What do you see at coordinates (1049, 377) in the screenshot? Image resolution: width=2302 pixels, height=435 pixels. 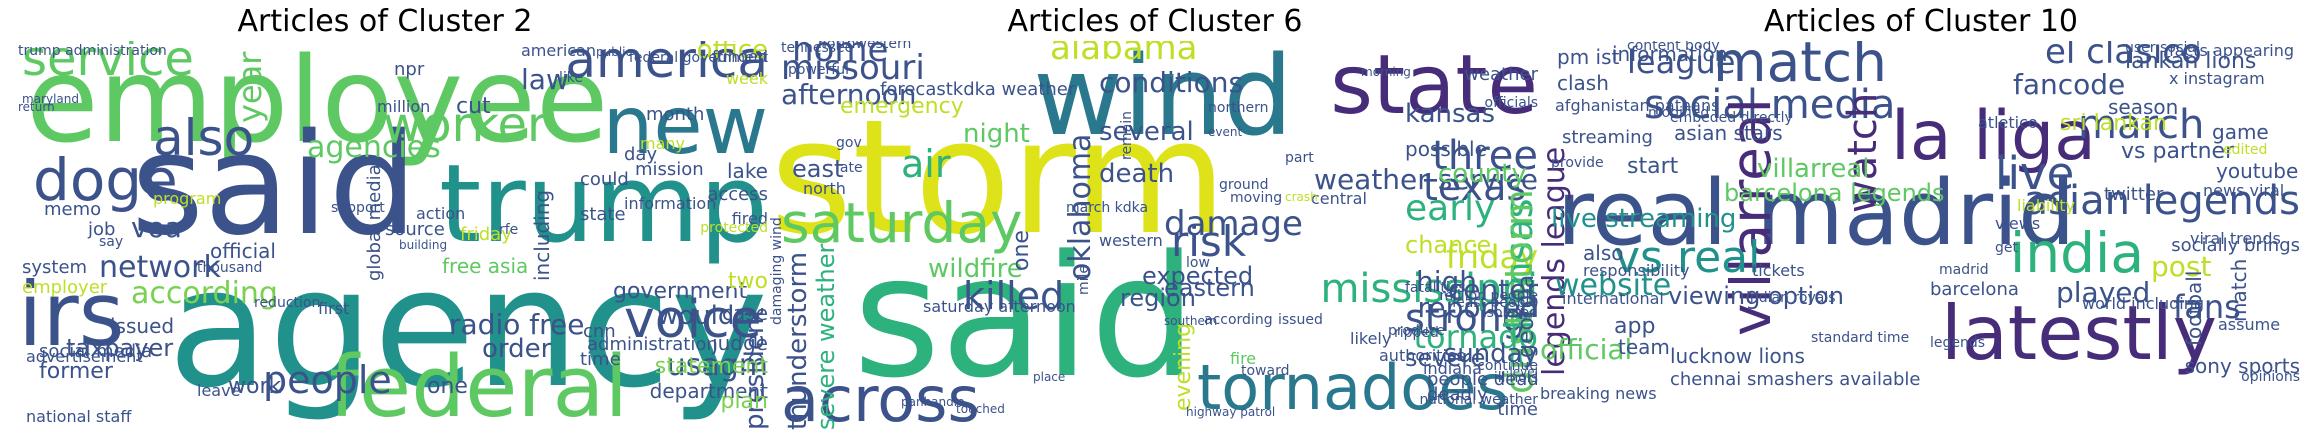 I see `word-cloud-word: place` at bounding box center [1049, 377].